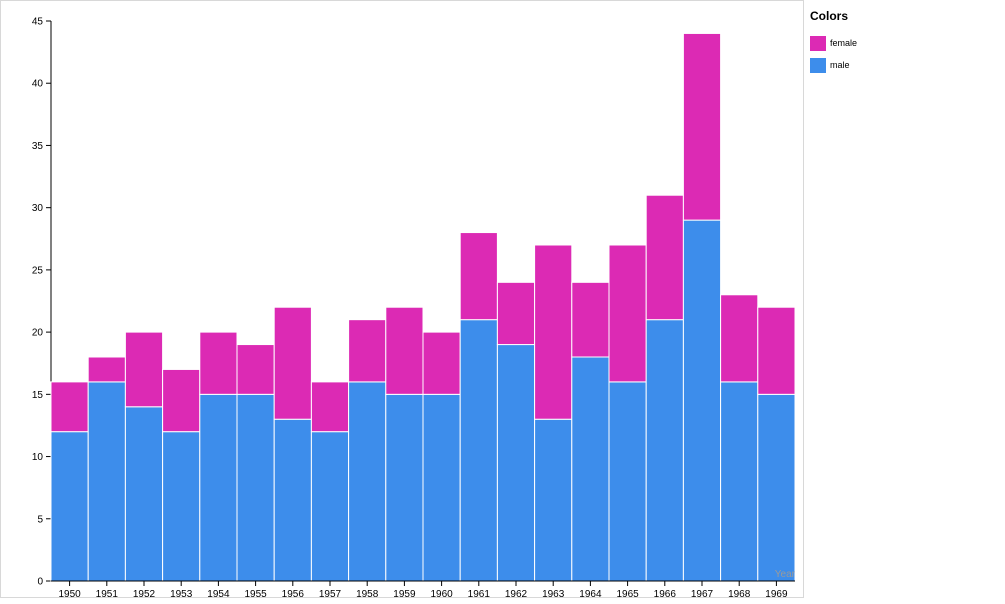 The height and width of the screenshot is (604, 1005). I want to click on x-axis-label: Year, so click(785, 574).